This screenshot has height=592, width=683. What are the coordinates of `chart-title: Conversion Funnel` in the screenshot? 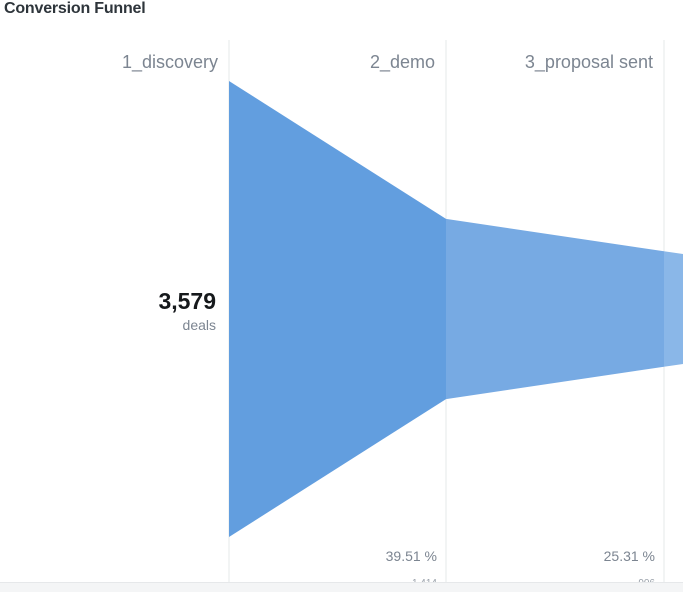 It's located at (75, 8).